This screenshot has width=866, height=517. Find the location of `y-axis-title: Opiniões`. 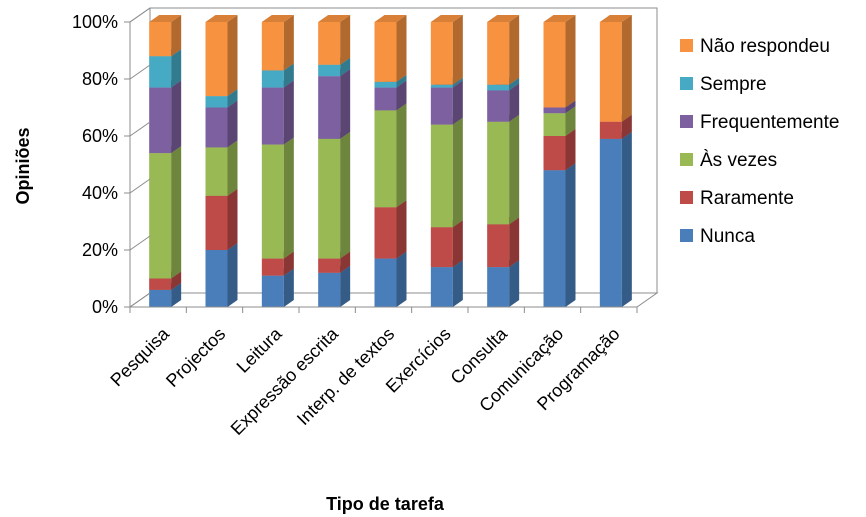

y-axis-title: Opiniões is located at coordinates (23, 165).